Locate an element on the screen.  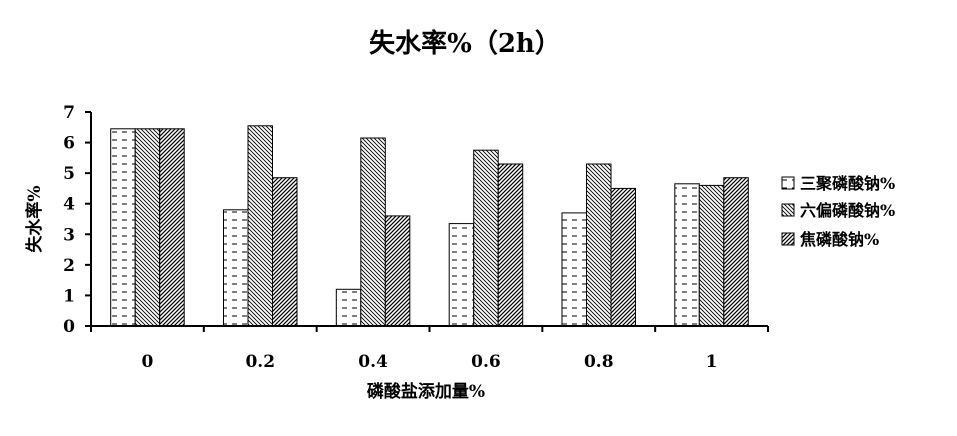
bar-1-0.6 is located at coordinates (461, 275).